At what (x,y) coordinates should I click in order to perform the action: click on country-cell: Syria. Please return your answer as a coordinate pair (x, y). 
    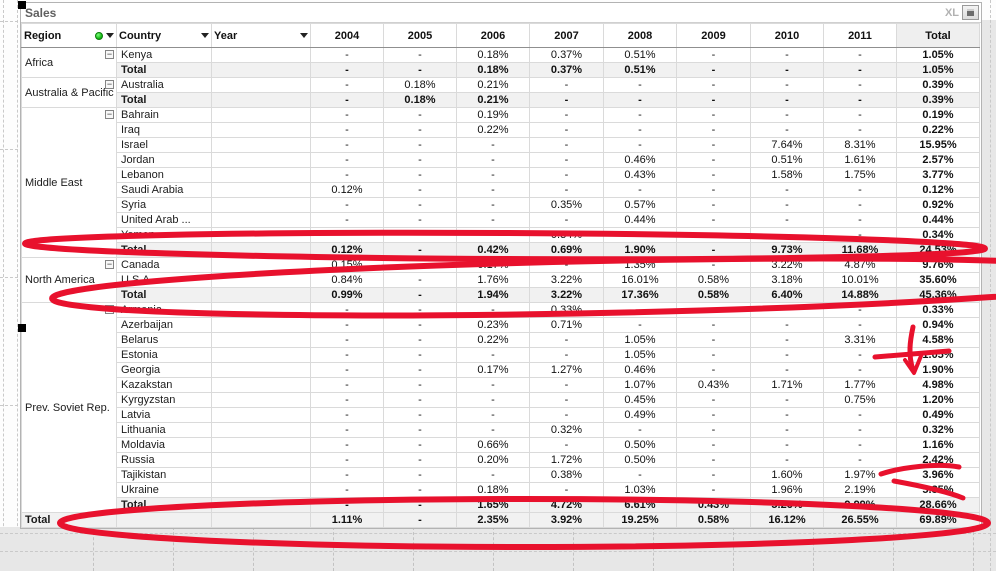
    Looking at the image, I should click on (164, 205).